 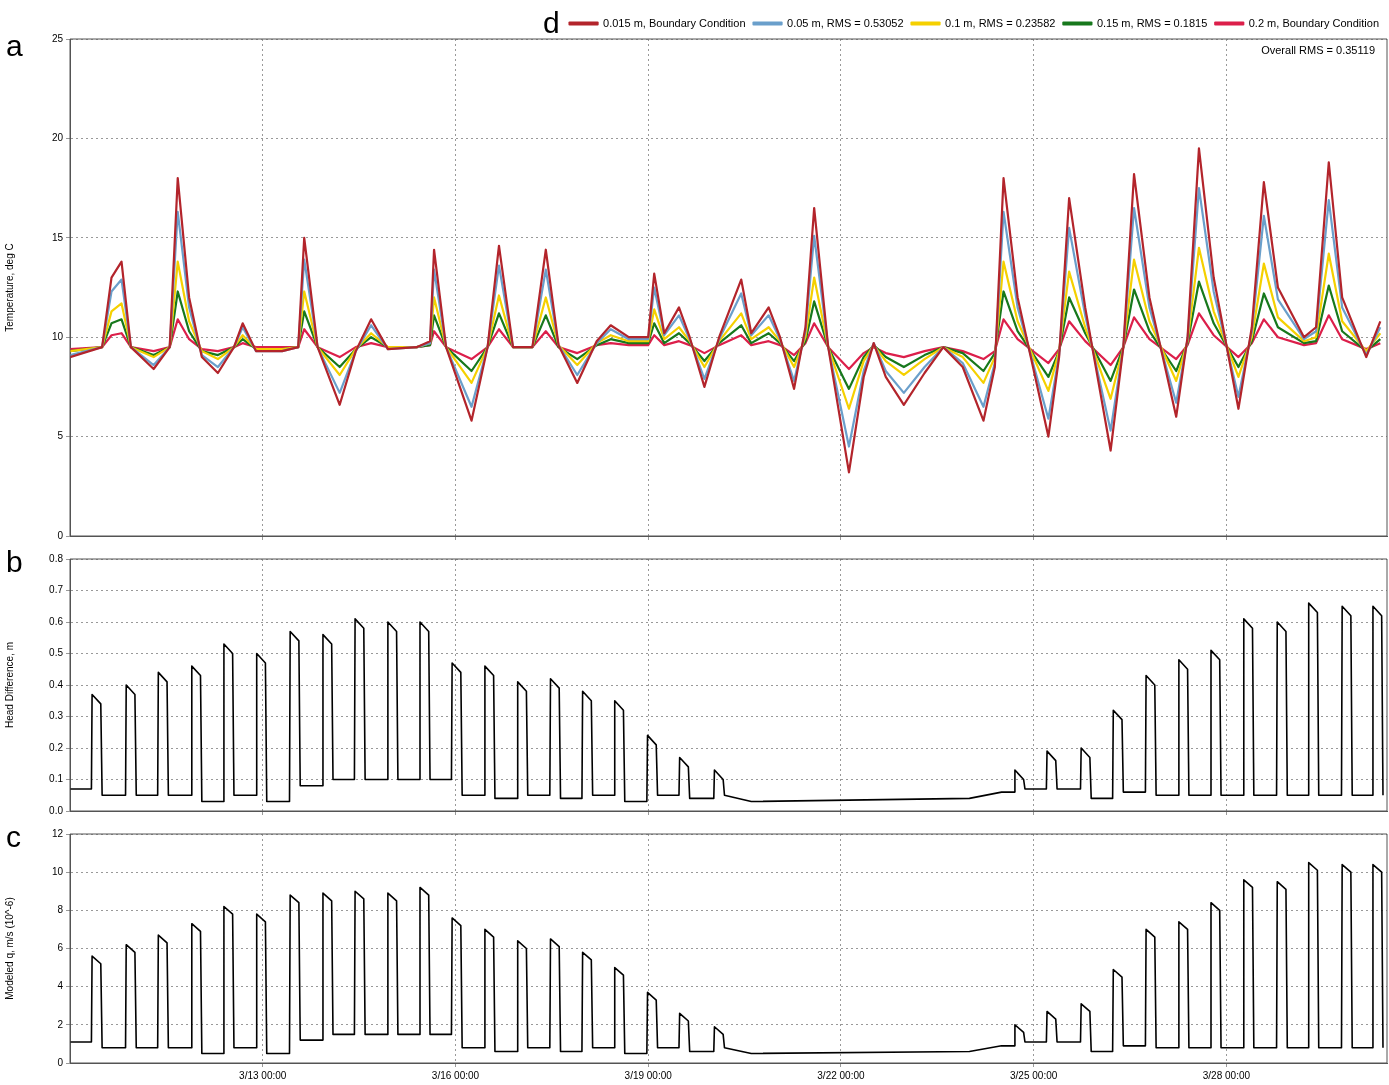 What do you see at coordinates (56, 779) in the screenshot?
I see `y-tick-label: 0.1` at bounding box center [56, 779].